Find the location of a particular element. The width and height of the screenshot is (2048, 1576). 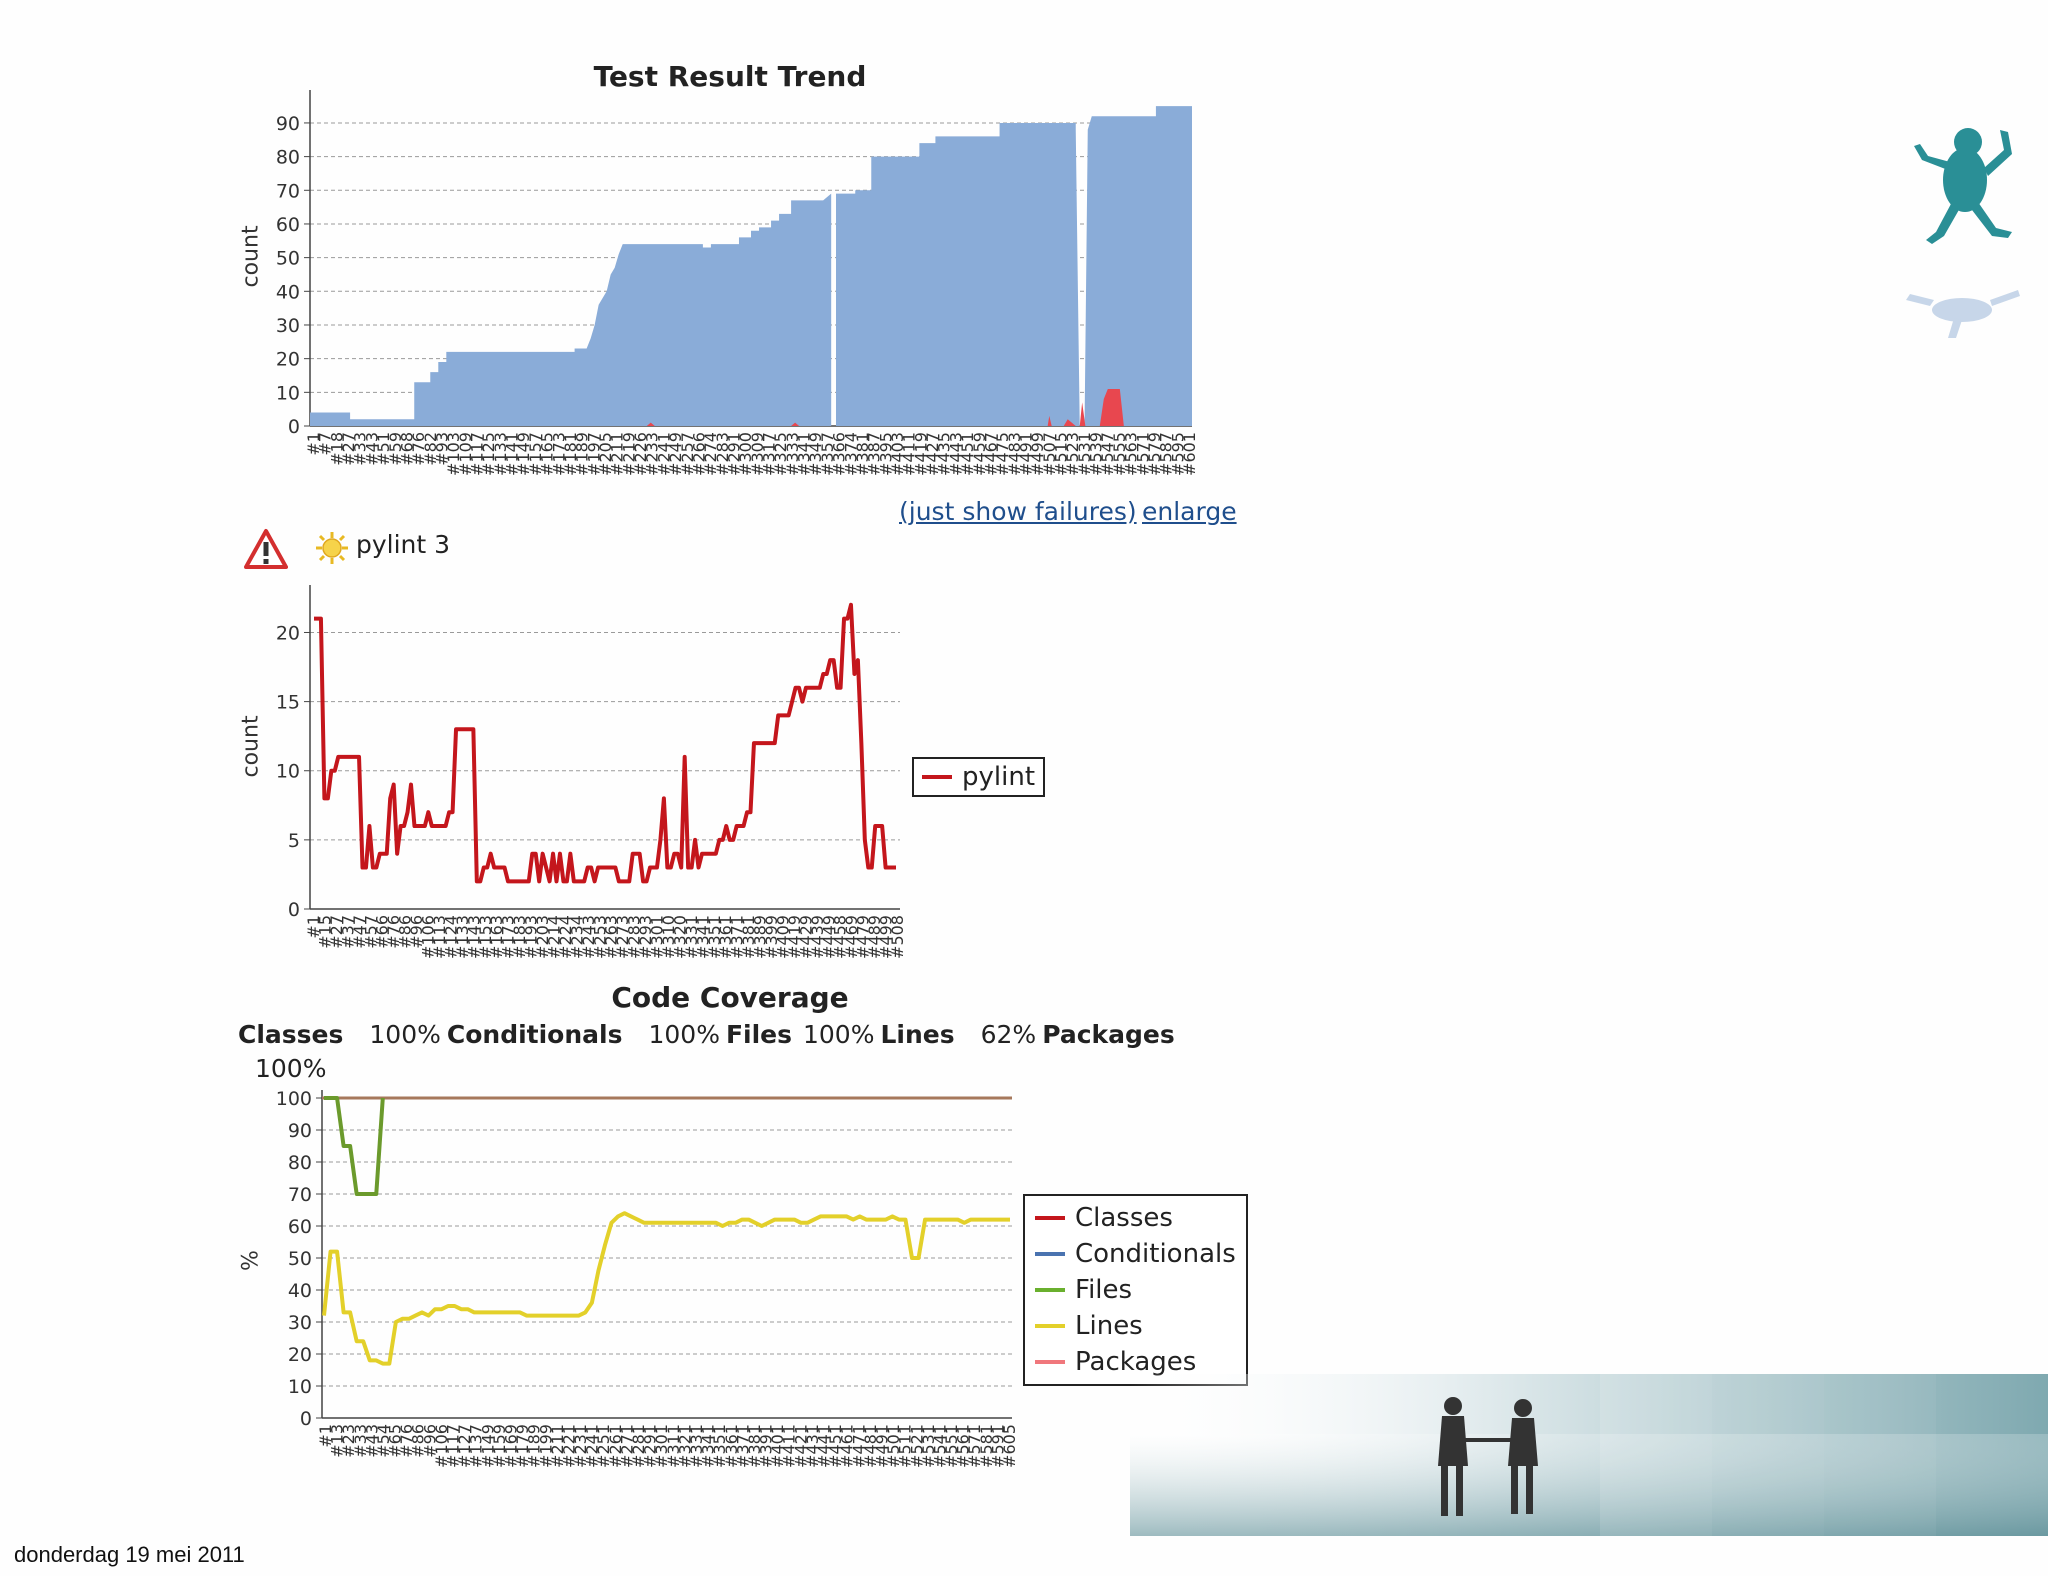

pylint-label: pylint 3 is located at coordinates (403, 544).